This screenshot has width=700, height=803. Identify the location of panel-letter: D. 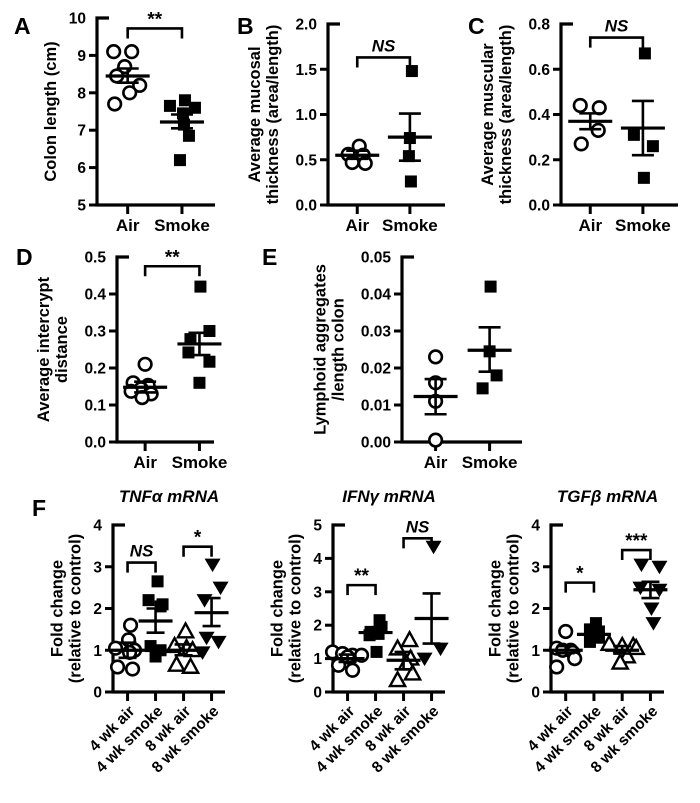
(24, 257).